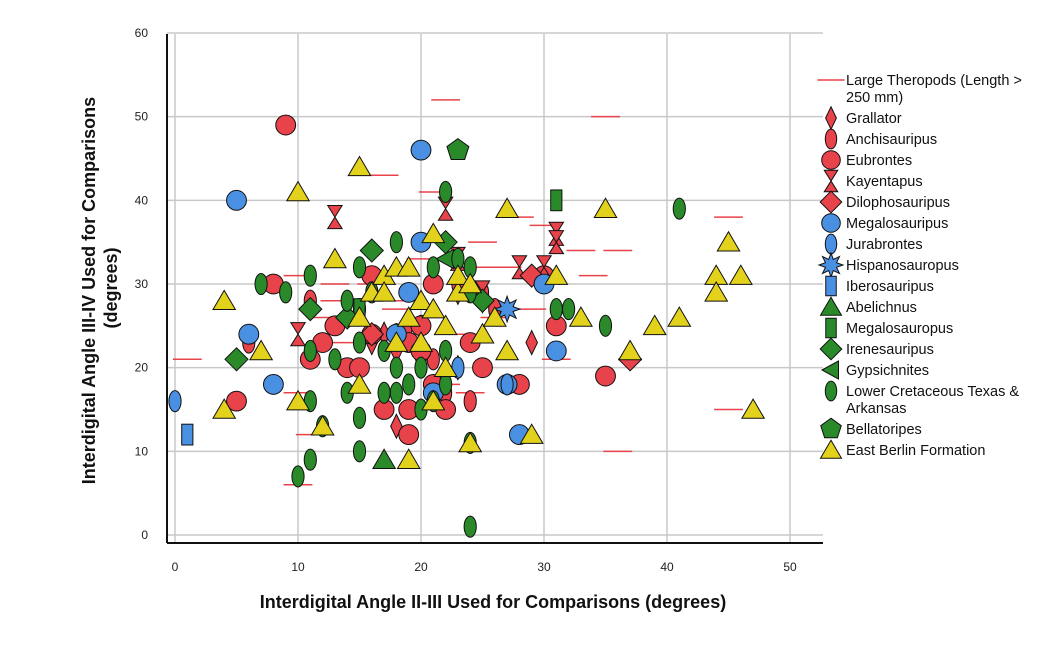 This screenshot has height=649, width=1057. What do you see at coordinates (879, 161) in the screenshot?
I see `legend-label: Eubrontes` at bounding box center [879, 161].